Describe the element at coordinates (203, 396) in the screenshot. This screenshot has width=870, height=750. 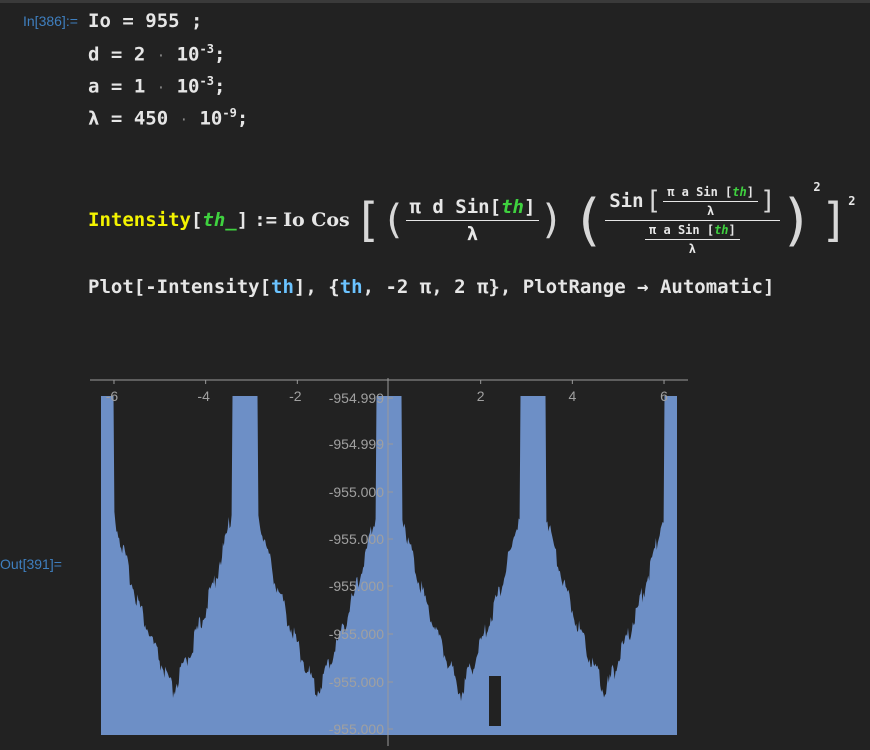
I see `x-tick-label: -4` at that location.